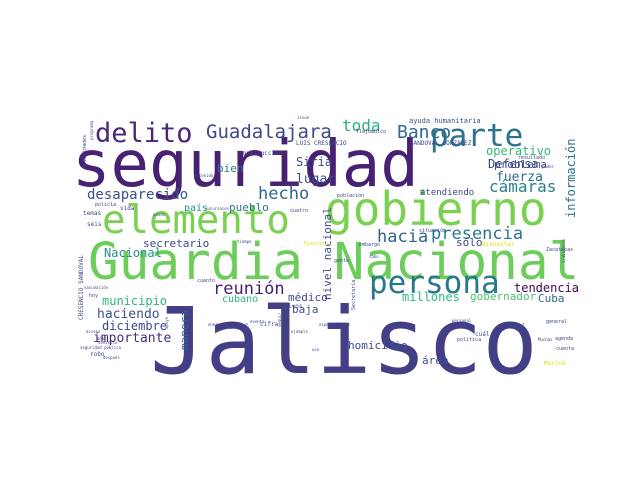 This screenshot has height=480, width=640. Describe the element at coordinates (402, 237) in the screenshot. I see `word-hacia: hacia` at that location.